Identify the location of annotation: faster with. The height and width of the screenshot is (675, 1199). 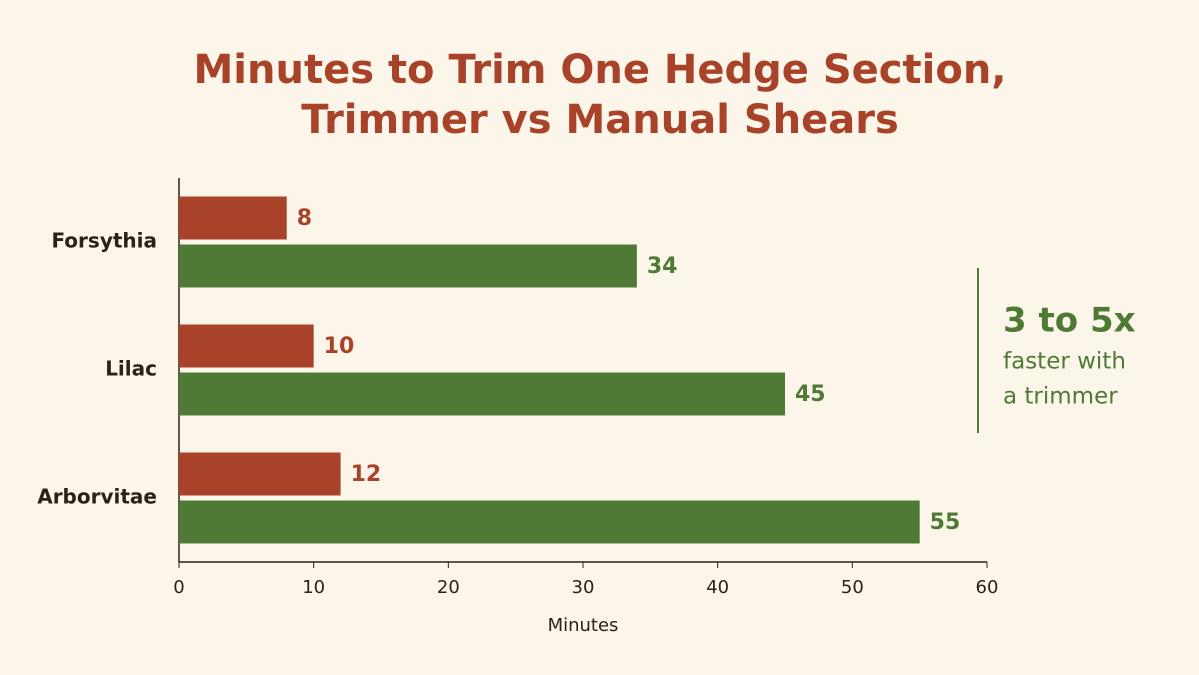
(1064, 362).